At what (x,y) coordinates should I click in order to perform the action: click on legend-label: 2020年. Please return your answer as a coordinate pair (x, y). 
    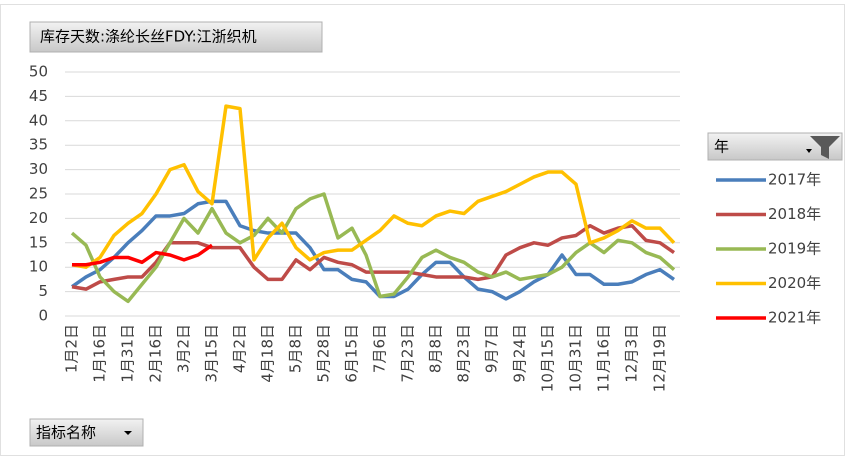
    Looking at the image, I should click on (794, 283).